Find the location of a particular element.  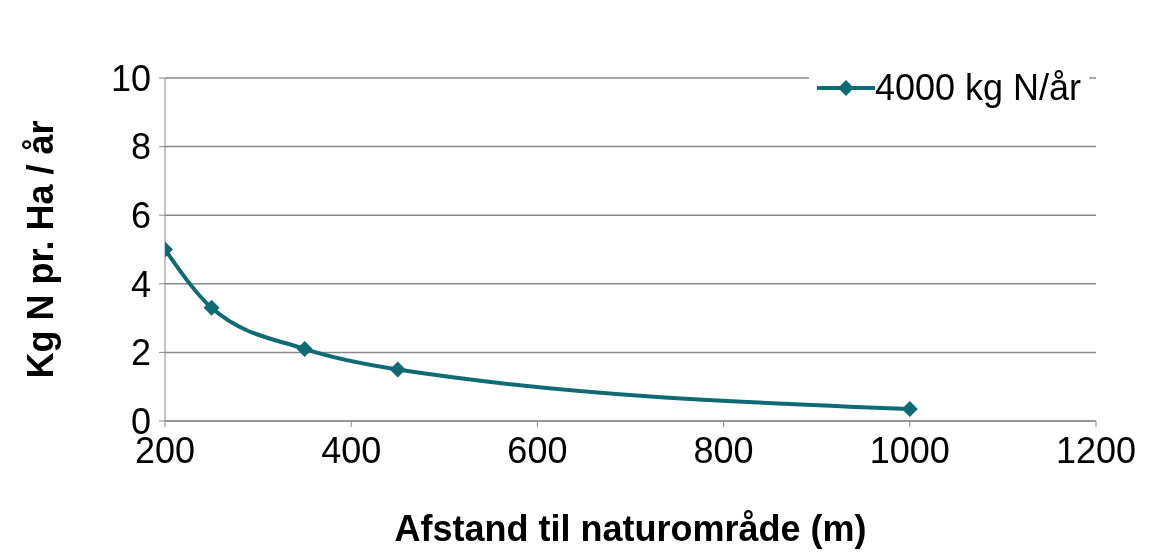

y-tick-label: 2 is located at coordinates (140, 353).